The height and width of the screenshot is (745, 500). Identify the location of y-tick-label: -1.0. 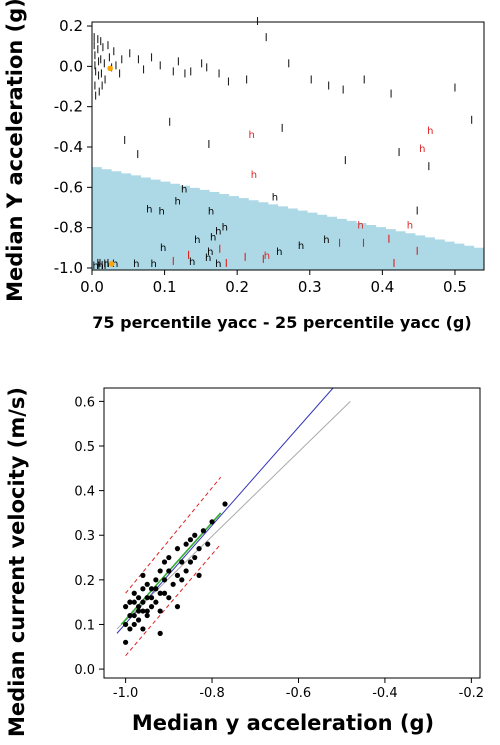
(68, 268).